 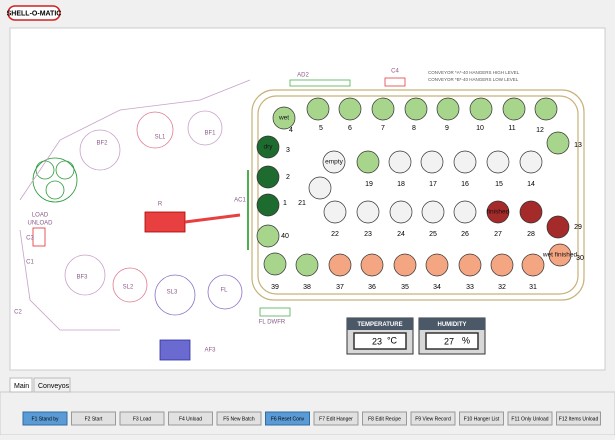 I want to click on temperature-unit: °C, so click(x=392, y=340).